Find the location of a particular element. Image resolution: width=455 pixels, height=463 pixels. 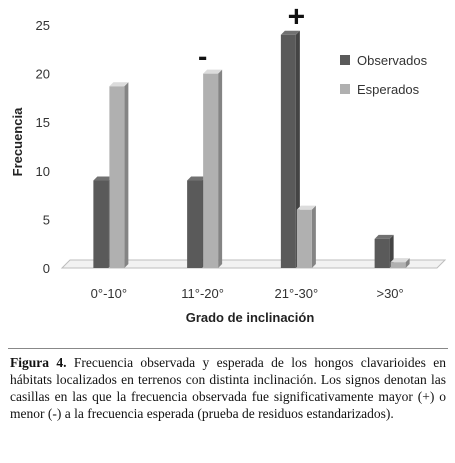

caption-divider is located at coordinates (228, 348).